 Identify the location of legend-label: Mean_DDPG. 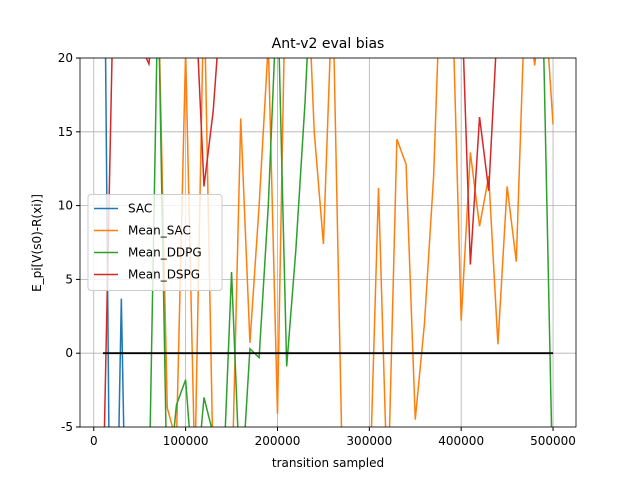
(165, 253).